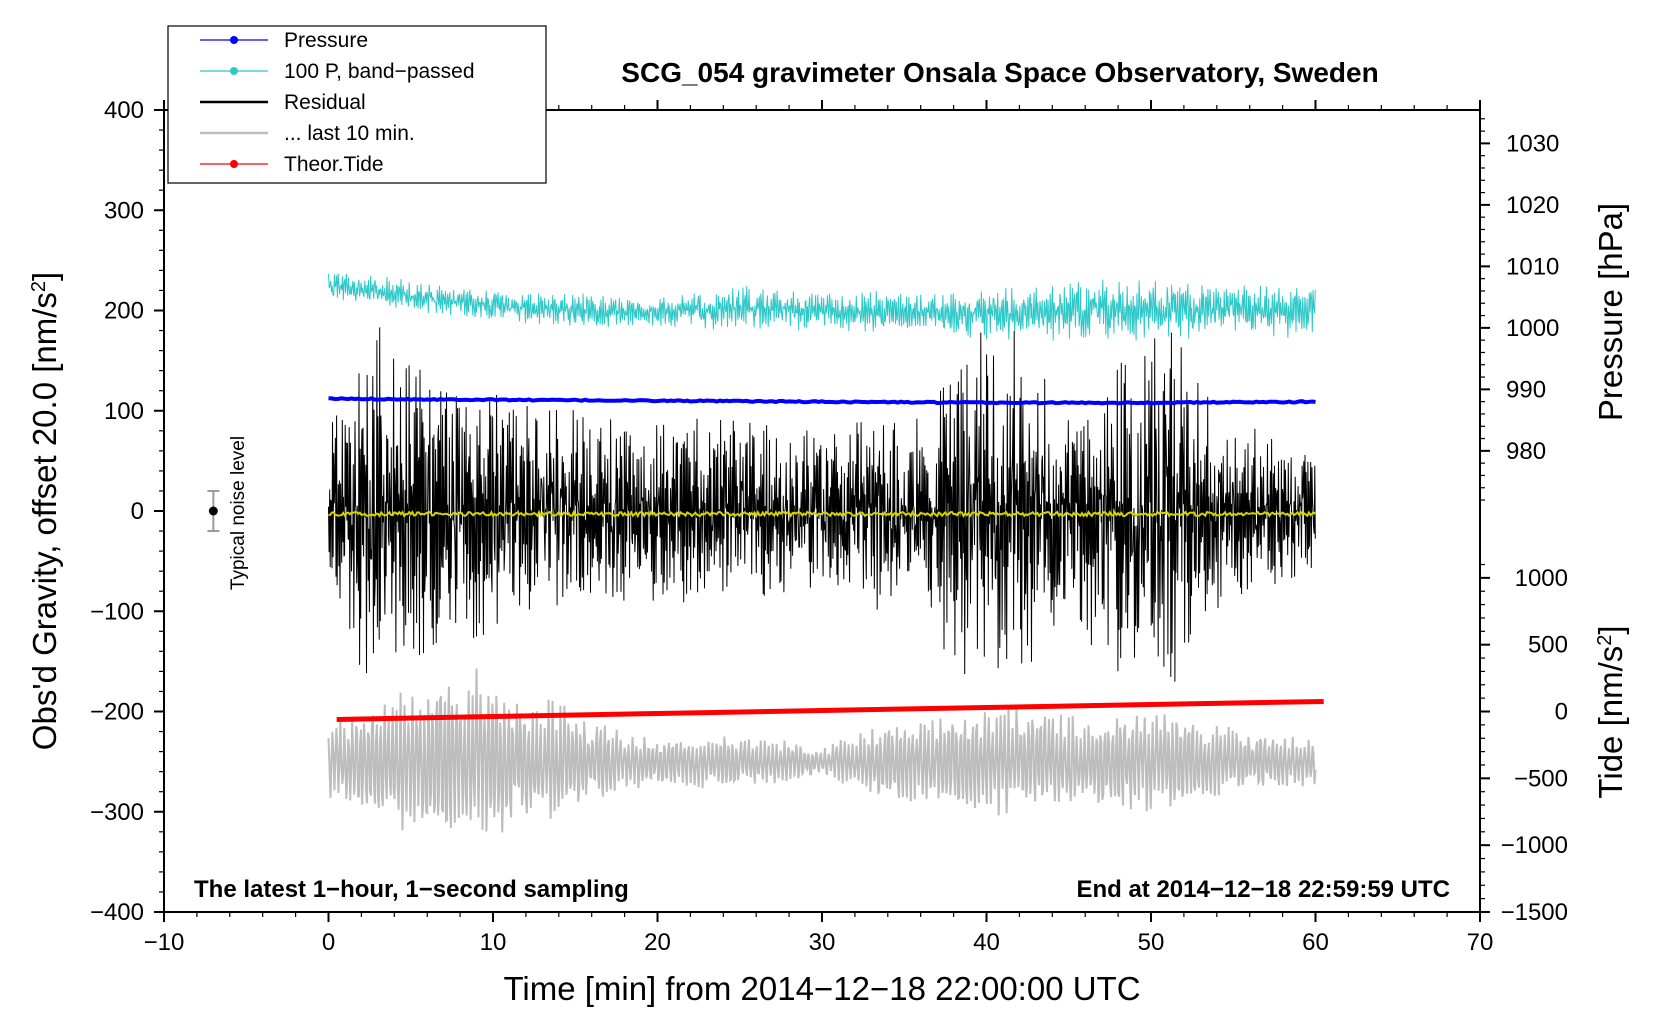 The width and height of the screenshot is (1660, 1020). What do you see at coordinates (830, 710) in the screenshot?
I see `theoretical-tide-line` at bounding box center [830, 710].